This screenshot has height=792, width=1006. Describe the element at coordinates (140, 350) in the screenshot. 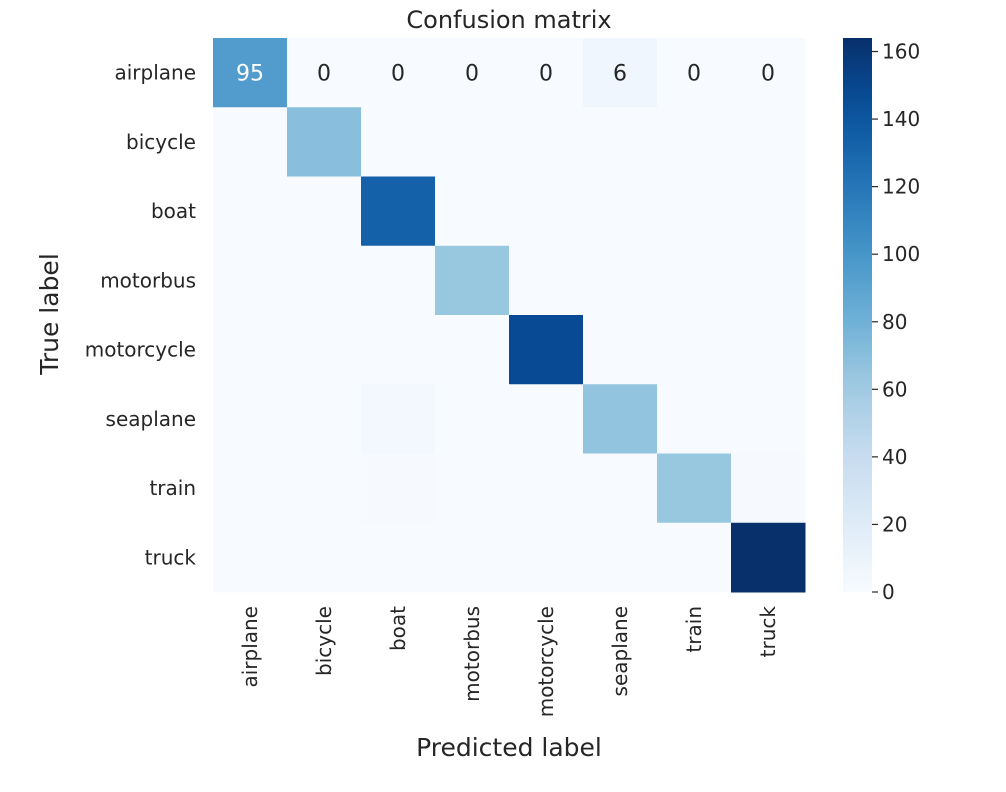

I see `y-tick-label: motorcycle` at that location.